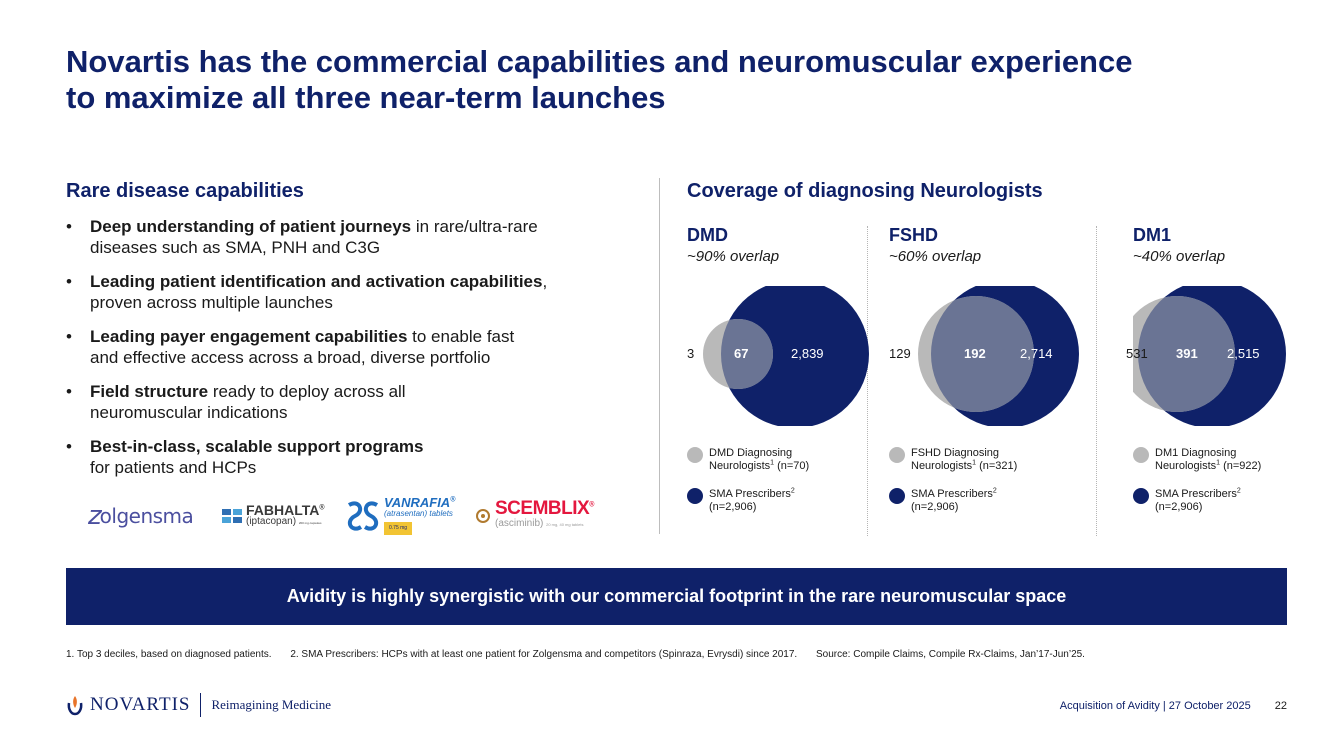  What do you see at coordinates (366, 97) in the screenshot?
I see `page-title-line-2: to maximize all three near-term launches` at bounding box center [366, 97].